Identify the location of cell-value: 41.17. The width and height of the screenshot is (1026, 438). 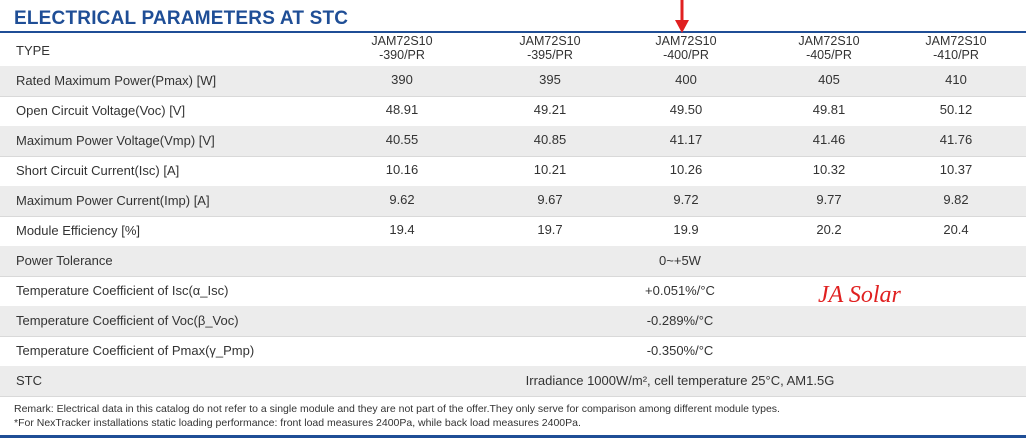
(686, 139).